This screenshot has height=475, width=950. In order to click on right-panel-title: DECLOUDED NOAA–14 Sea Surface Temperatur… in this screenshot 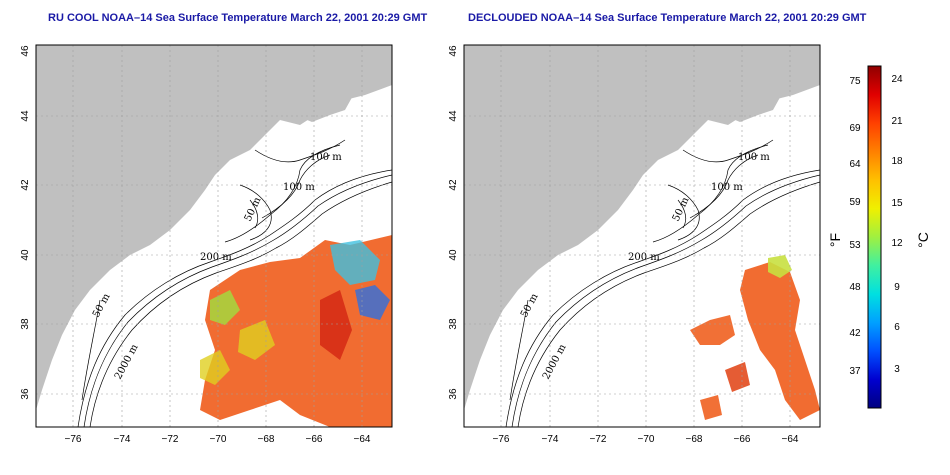, I will do `click(667, 18)`.